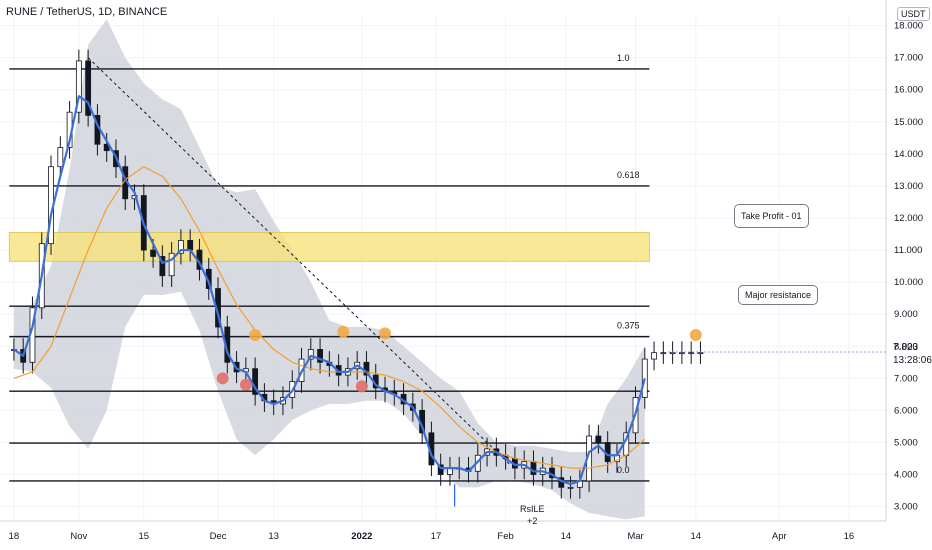 Image resolution: width=932 pixels, height=550 pixels. What do you see at coordinates (628, 175) in the screenshot?
I see `fib-level-label: 0.618` at bounding box center [628, 175].